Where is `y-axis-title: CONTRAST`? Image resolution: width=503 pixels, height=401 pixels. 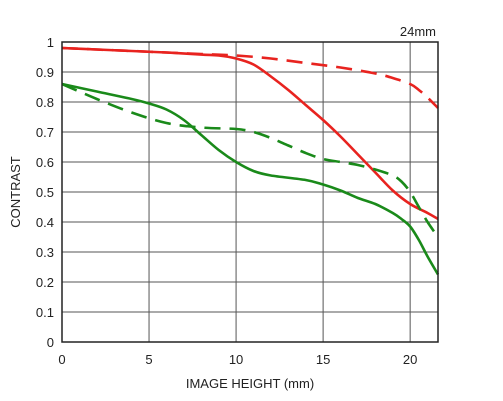 y-axis-title: CONTRAST is located at coordinates (15, 192).